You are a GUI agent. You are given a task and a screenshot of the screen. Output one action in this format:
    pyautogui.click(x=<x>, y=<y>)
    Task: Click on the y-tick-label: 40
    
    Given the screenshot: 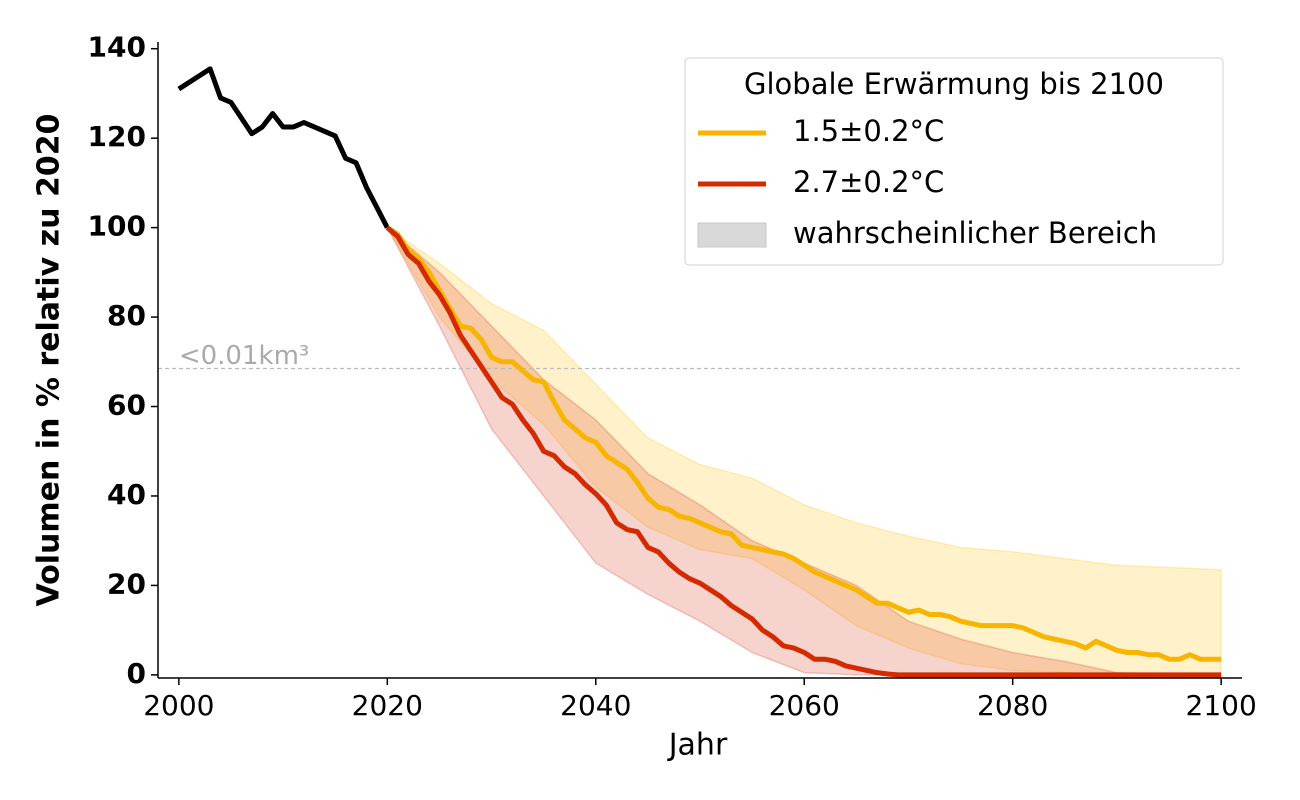 What is the action you would take?
    pyautogui.click(x=126, y=494)
    